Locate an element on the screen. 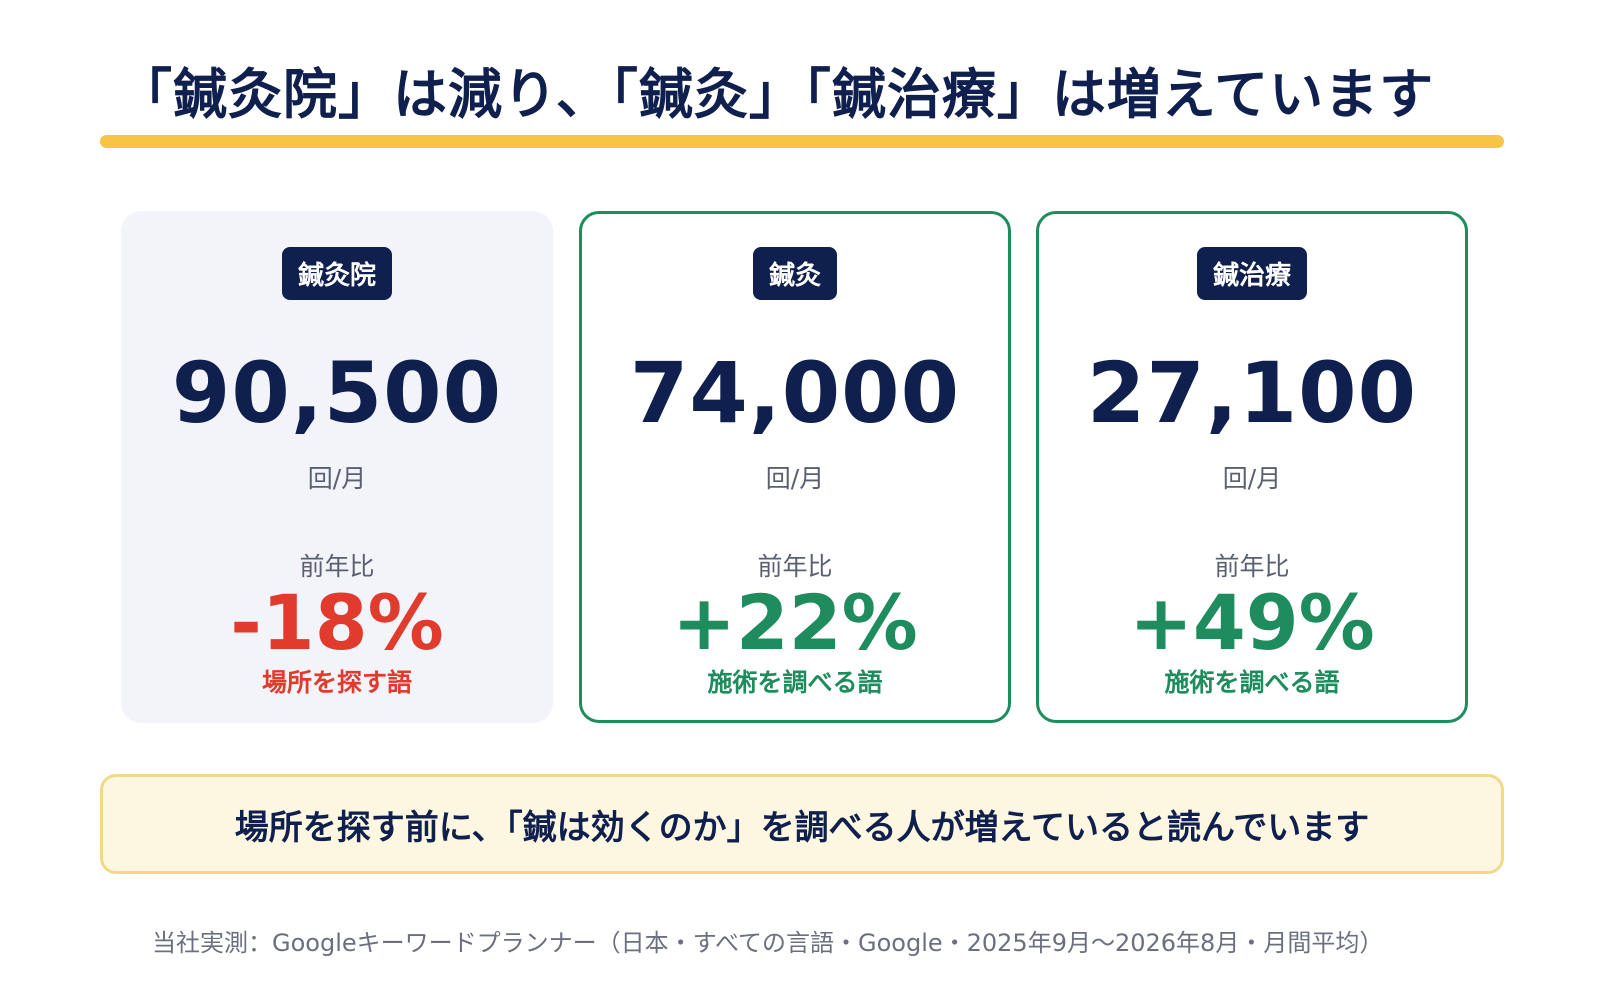  yoy-change-value: -18% is located at coordinates (337, 622).